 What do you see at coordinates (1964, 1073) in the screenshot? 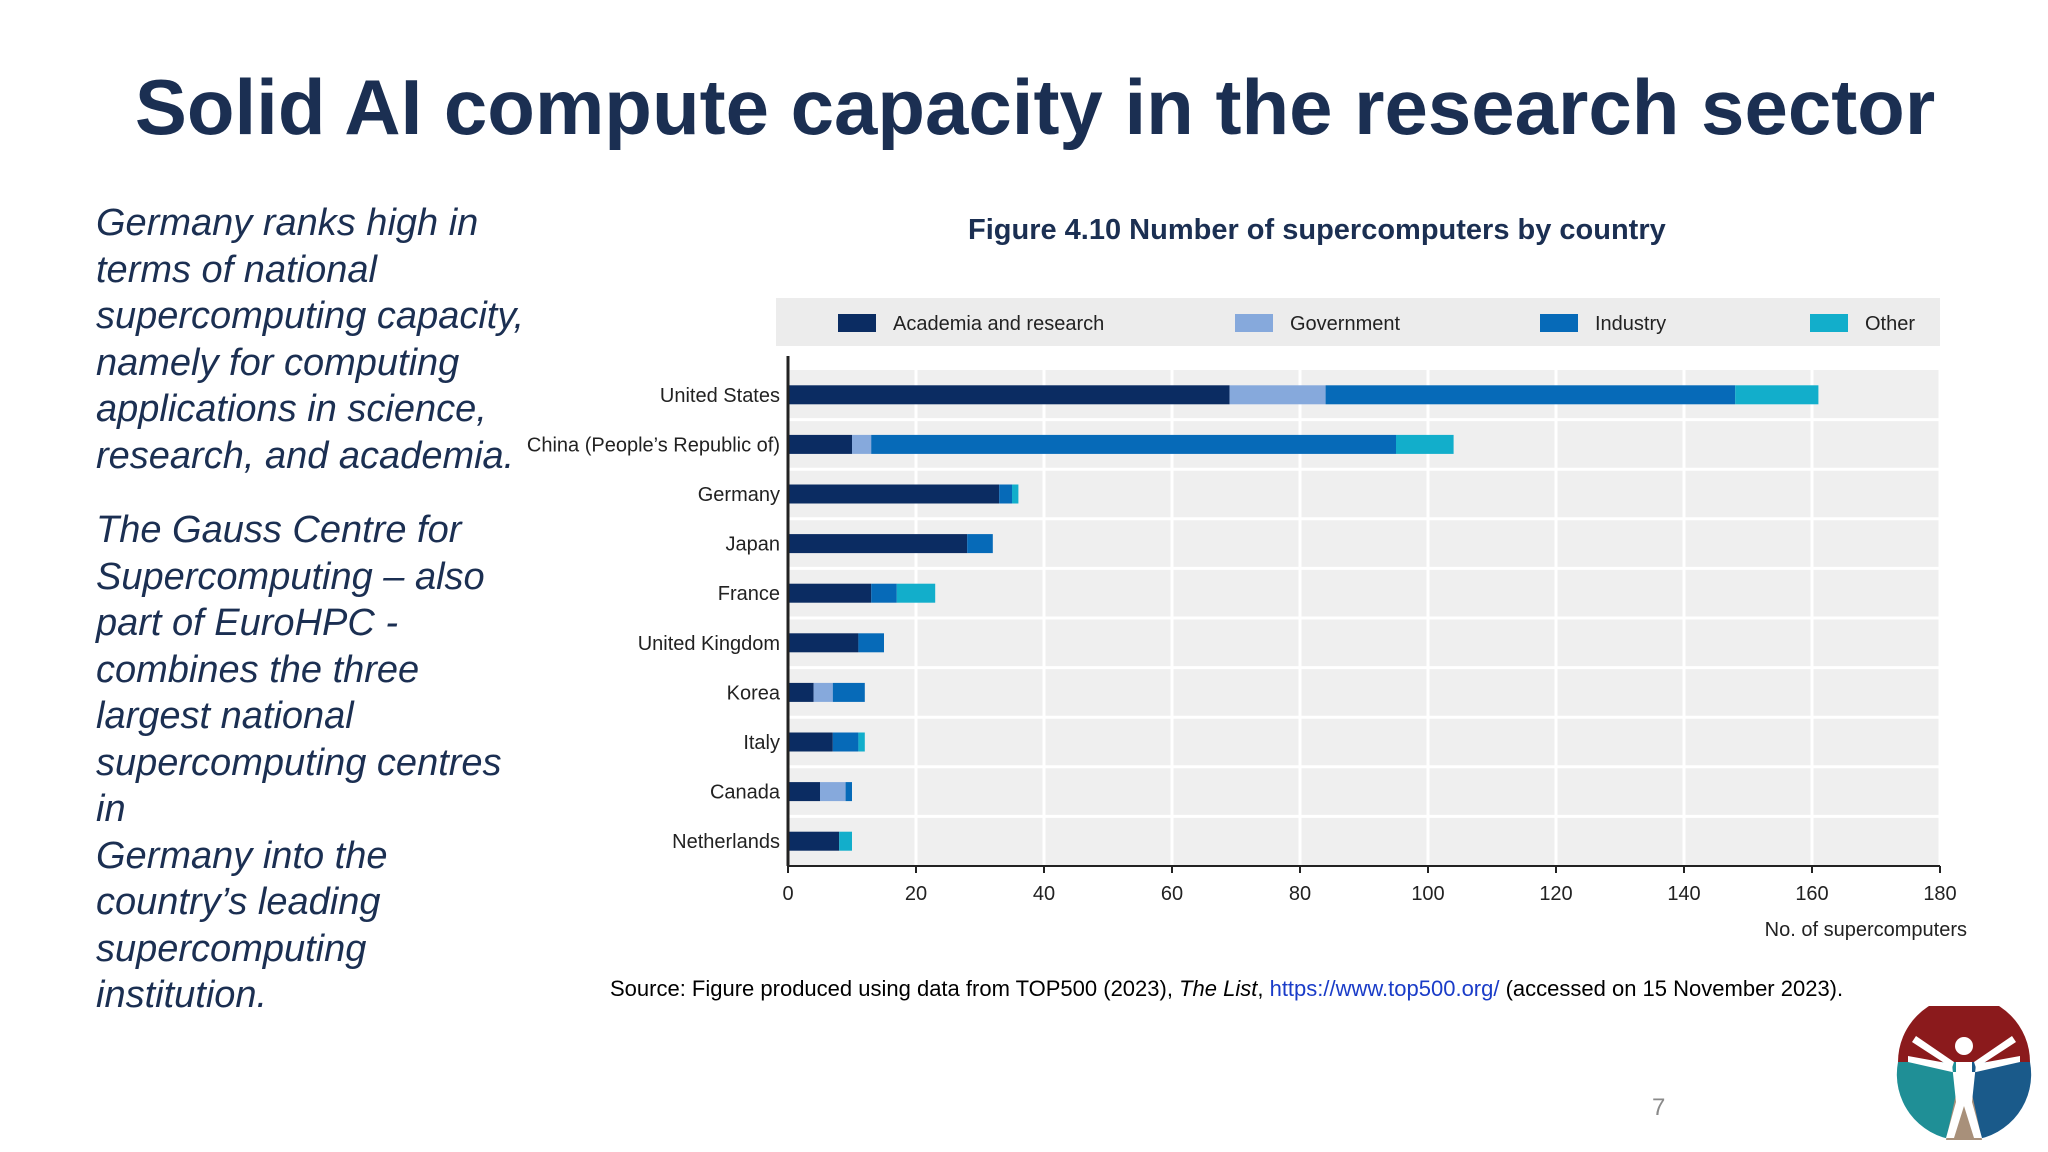
I see `vitruvian-figure-icon` at bounding box center [1964, 1073].